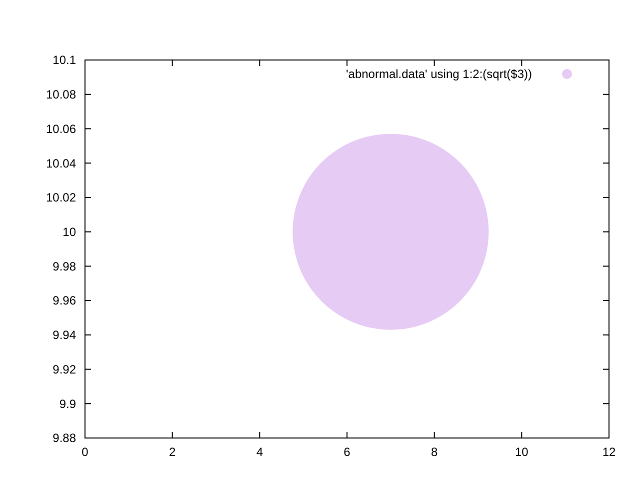  I want to click on y-tick-label: 9.94, so click(64, 335).